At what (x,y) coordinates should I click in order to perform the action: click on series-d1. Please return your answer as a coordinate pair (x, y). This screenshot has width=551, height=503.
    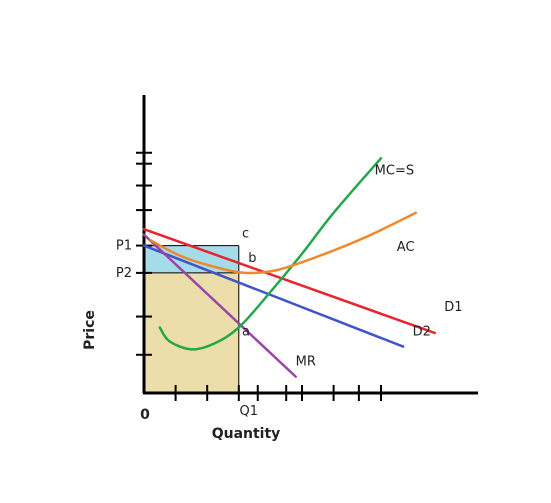
    Looking at the image, I should click on (289, 281).